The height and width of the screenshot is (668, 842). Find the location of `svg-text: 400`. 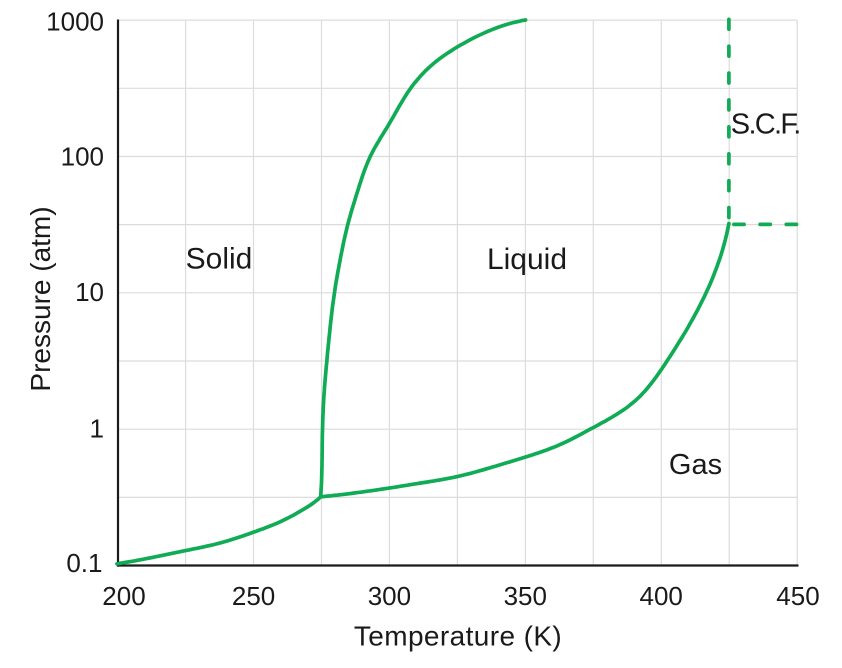

svg-text: 400 is located at coordinates (661, 596).